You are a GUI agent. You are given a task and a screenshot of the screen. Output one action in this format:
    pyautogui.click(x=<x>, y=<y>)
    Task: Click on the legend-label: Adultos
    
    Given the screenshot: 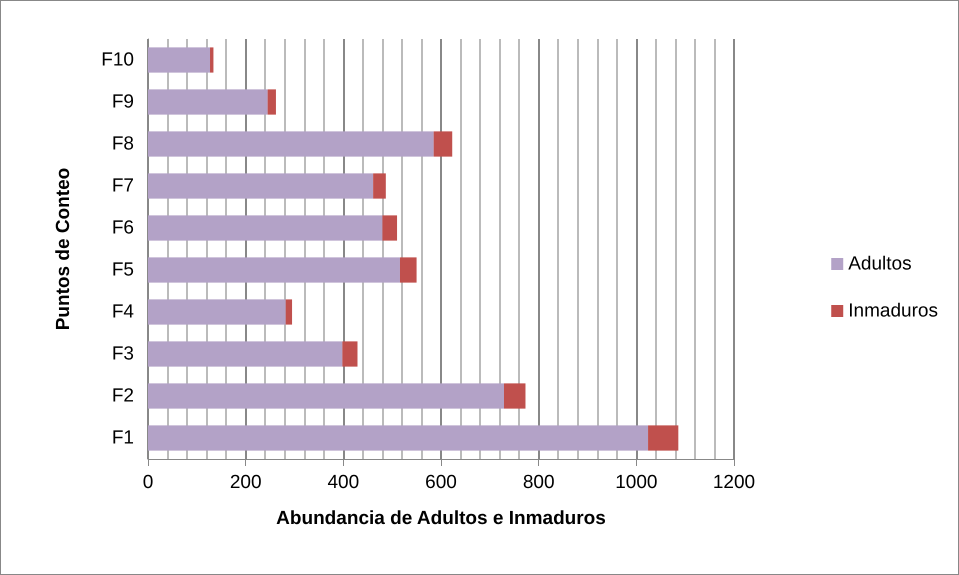 What is the action you would take?
    pyautogui.click(x=880, y=264)
    